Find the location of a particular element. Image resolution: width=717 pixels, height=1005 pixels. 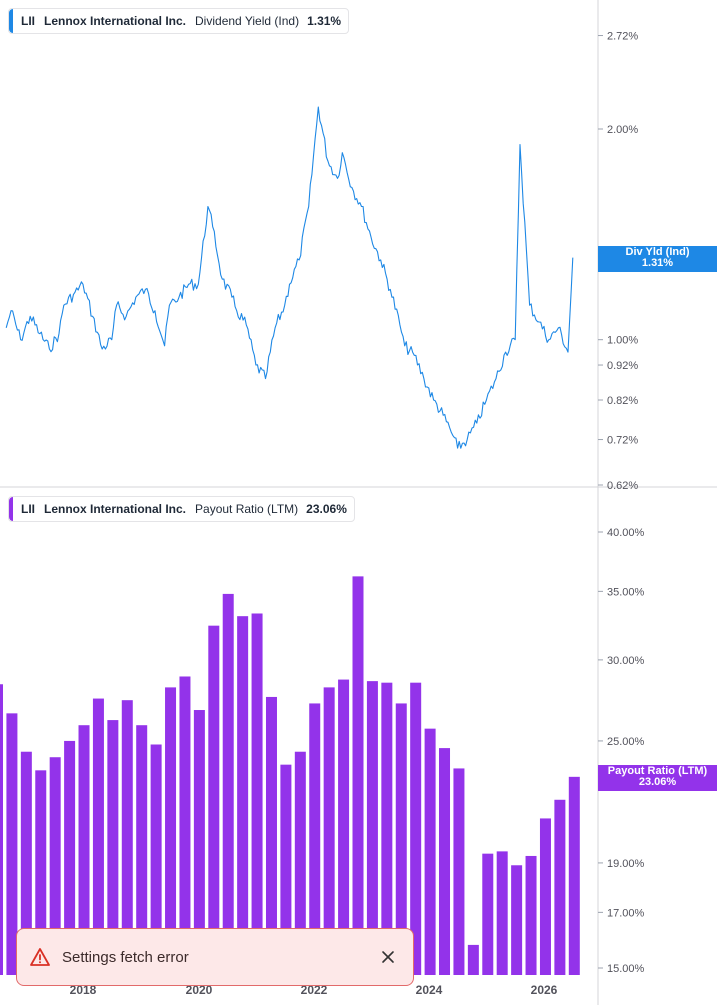

close-icon is located at coordinates (388, 957).